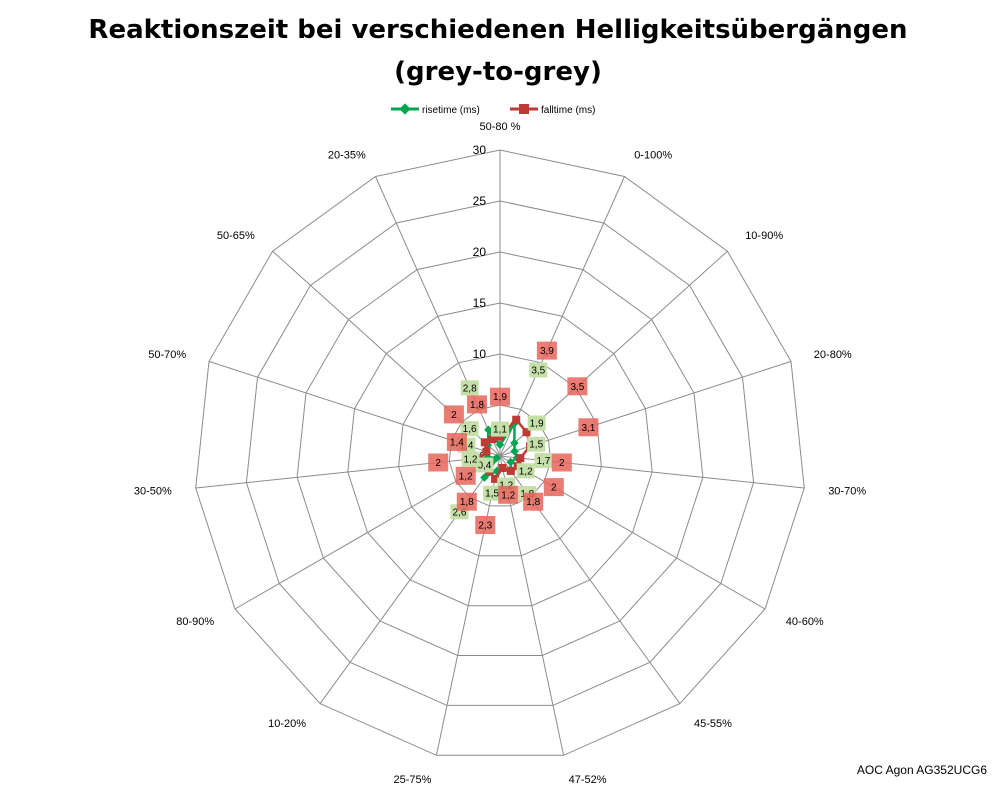 Image resolution: width=998 pixels, height=786 pixels. What do you see at coordinates (805, 622) in the screenshot?
I see `category-label: 40-60%` at bounding box center [805, 622].